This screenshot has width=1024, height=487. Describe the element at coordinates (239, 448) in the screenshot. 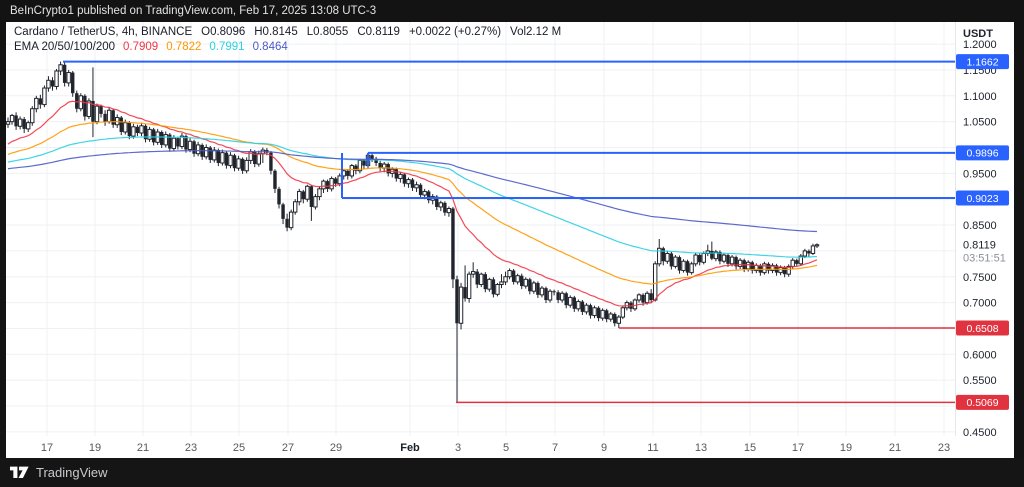

I see `time-tick-label: 25` at that location.